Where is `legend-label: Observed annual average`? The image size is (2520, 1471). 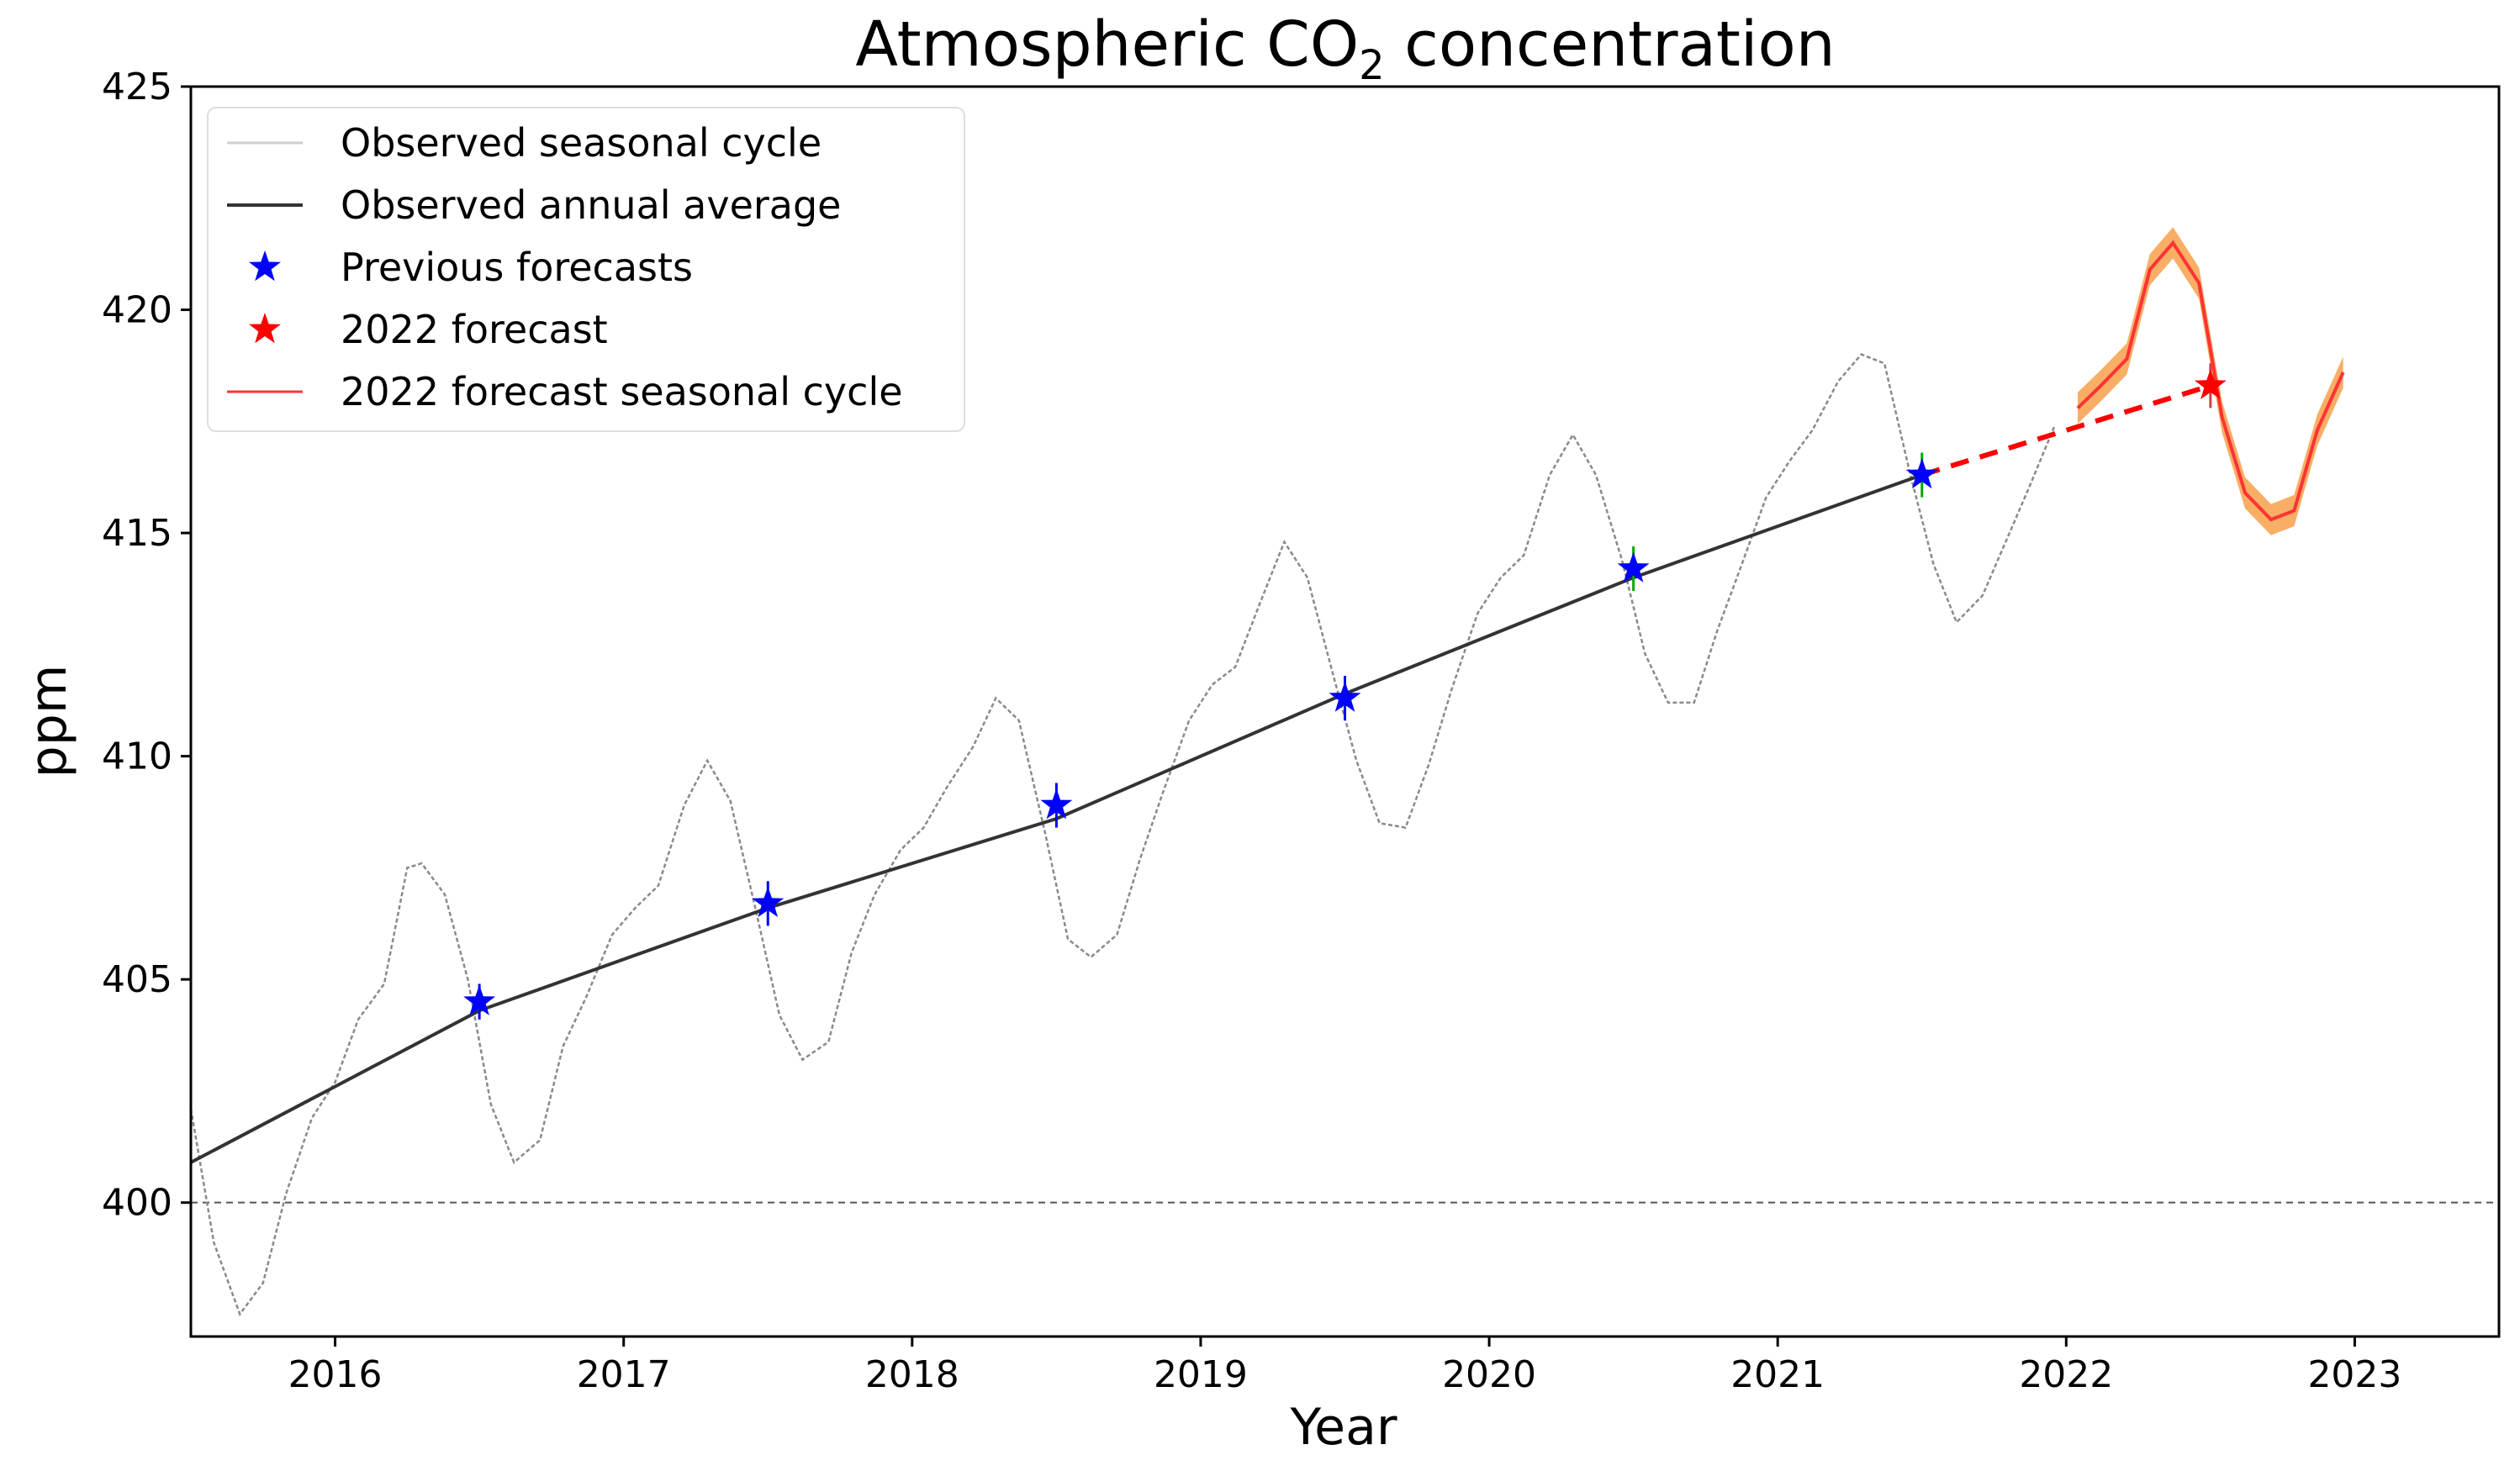 legend-label: Observed annual average is located at coordinates (591, 205).